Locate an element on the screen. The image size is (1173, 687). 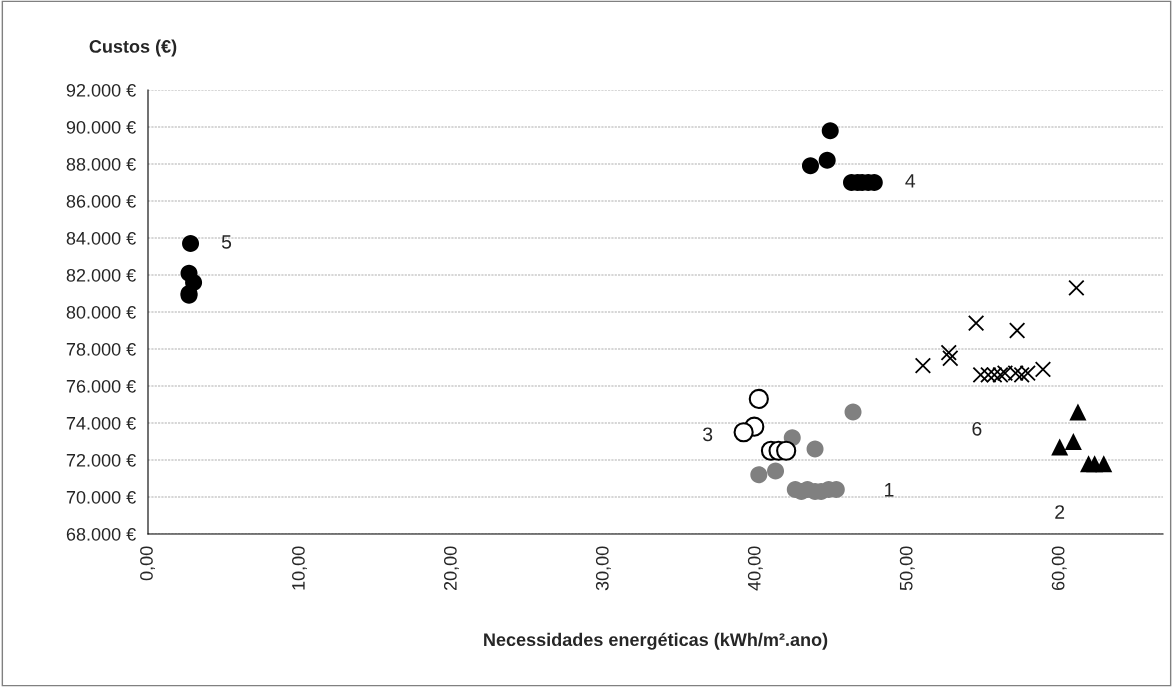
y-tick-label: 84.000 € is located at coordinates (101, 238).